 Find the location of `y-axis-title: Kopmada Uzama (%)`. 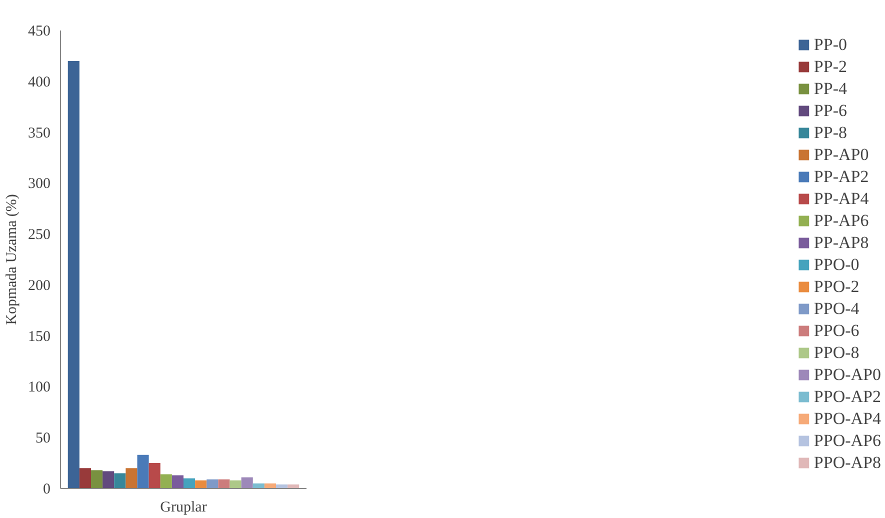

y-axis-title: Kopmada Uzama (%) is located at coordinates (12, 259).